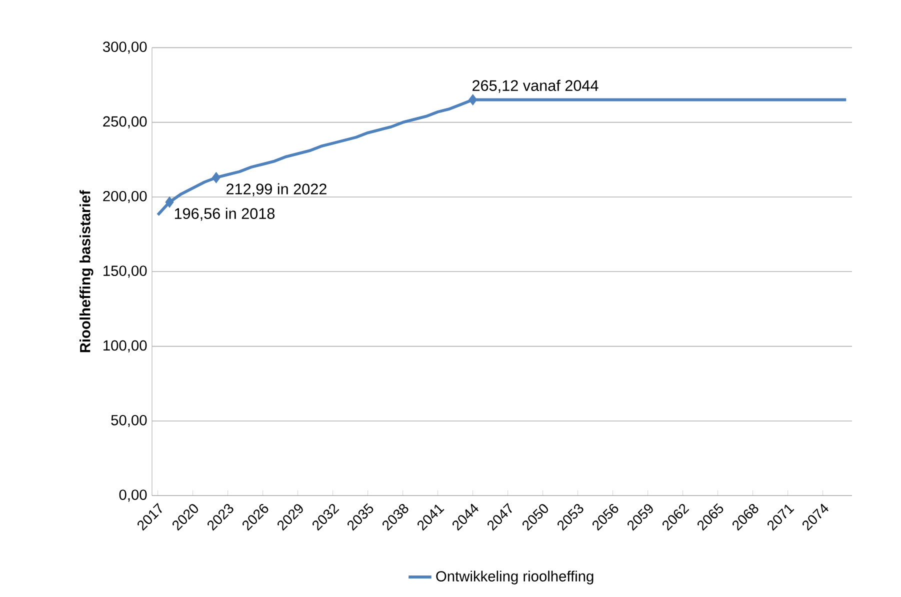 This screenshot has height=597, width=901. What do you see at coordinates (129, 421) in the screenshot?
I see `y-tick-label: 50,00` at bounding box center [129, 421].